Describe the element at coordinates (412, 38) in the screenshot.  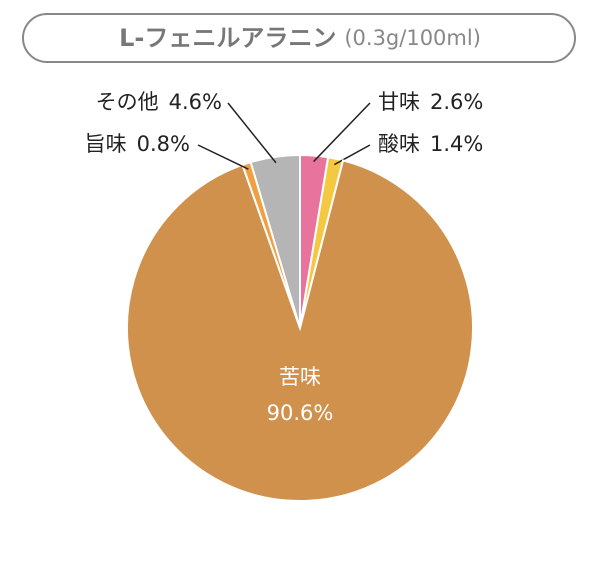
I see `chart-subtitle: (0.3g/100ml)` at that location.